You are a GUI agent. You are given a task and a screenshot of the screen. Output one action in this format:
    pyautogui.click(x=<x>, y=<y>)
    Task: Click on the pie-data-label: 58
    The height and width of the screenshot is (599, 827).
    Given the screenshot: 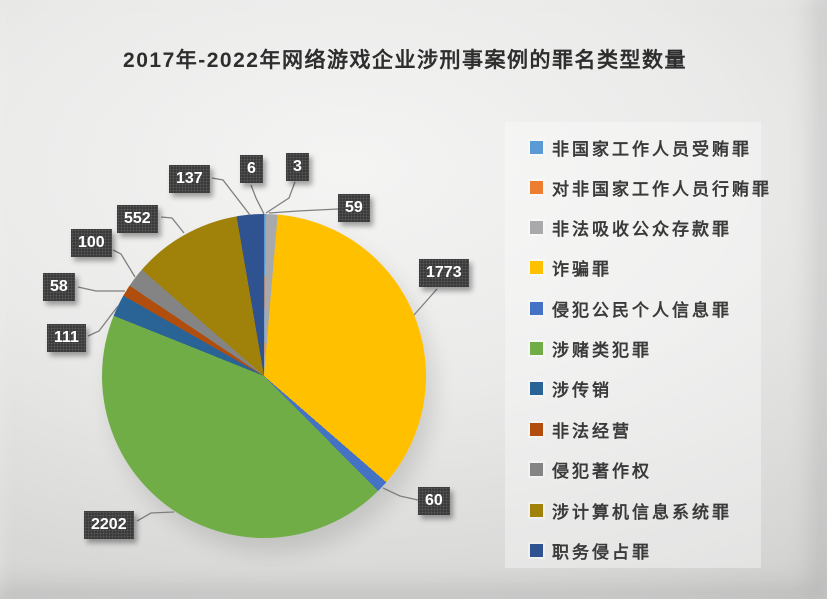 What is the action you would take?
    pyautogui.click(x=59, y=287)
    